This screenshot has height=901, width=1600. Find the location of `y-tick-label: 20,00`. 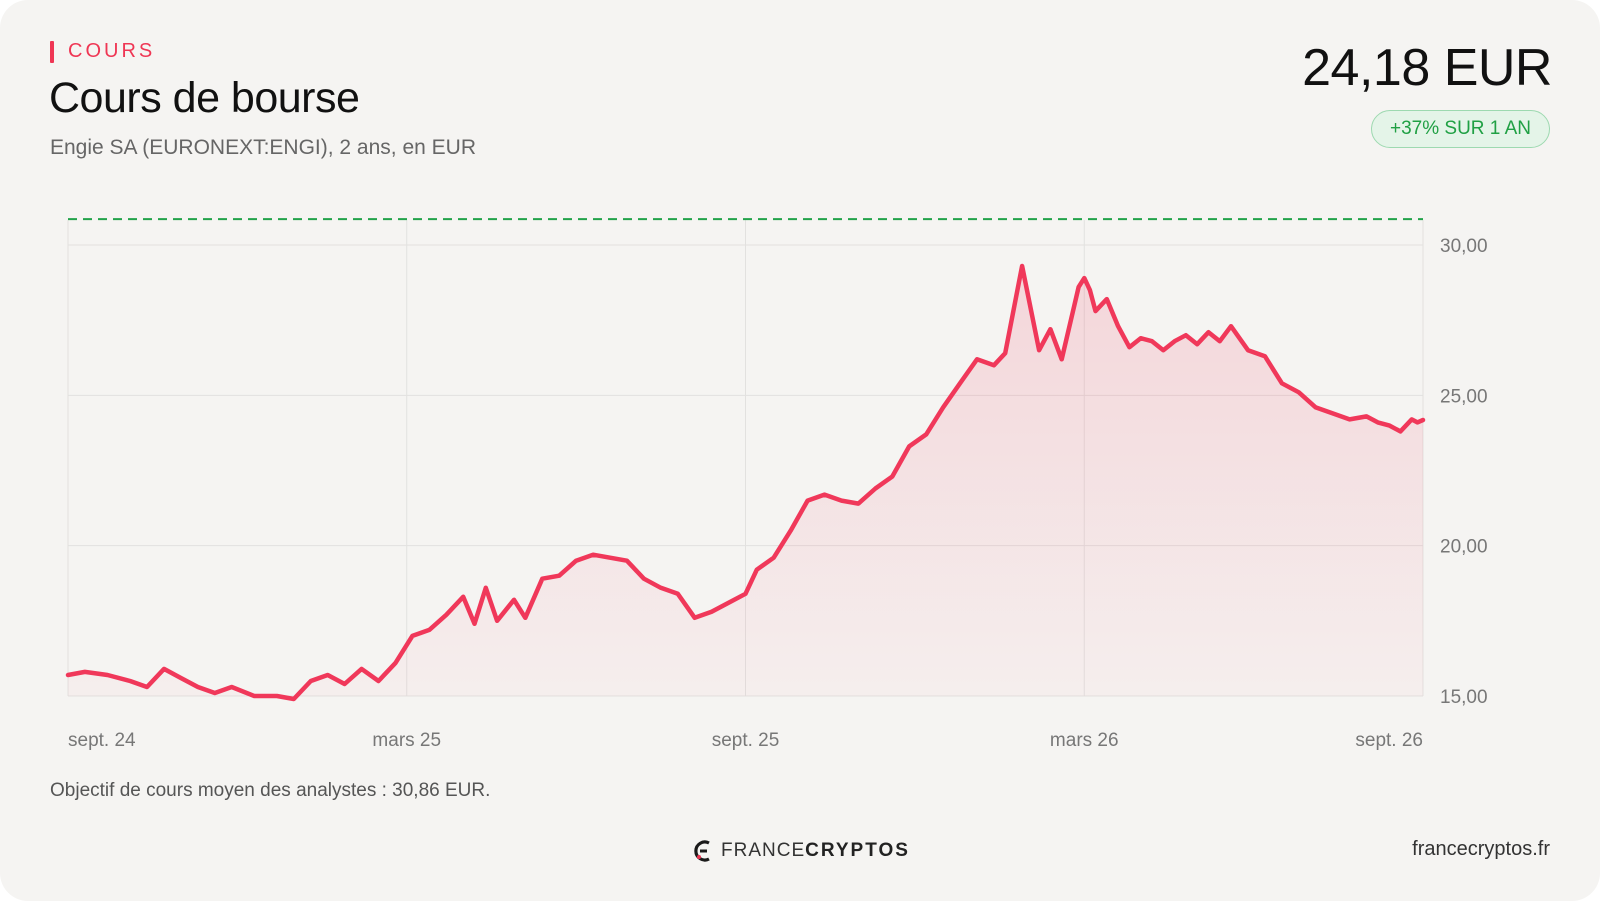

y-tick-label: 20,00 is located at coordinates (1464, 547).